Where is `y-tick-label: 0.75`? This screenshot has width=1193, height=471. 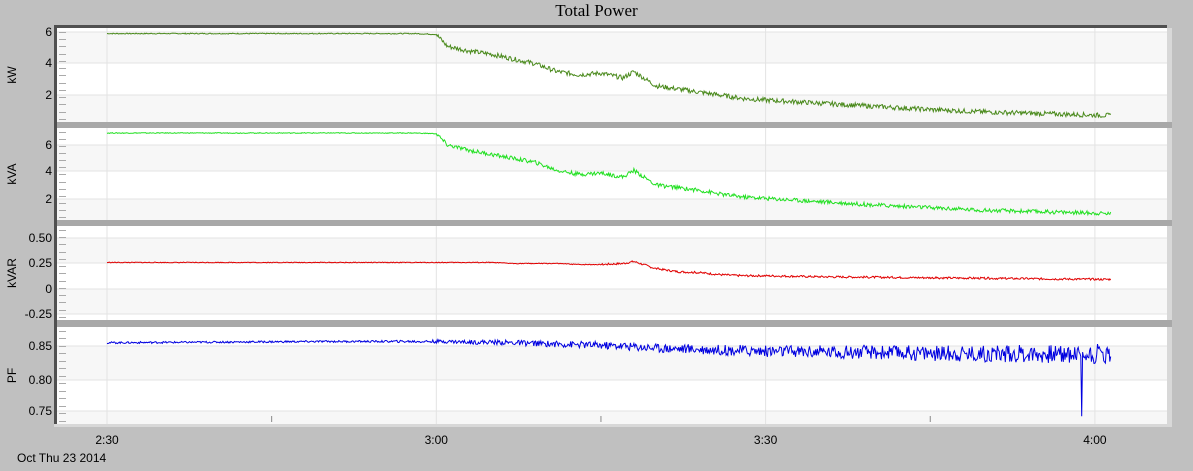
y-tick-label: 0.75 is located at coordinates (41, 411).